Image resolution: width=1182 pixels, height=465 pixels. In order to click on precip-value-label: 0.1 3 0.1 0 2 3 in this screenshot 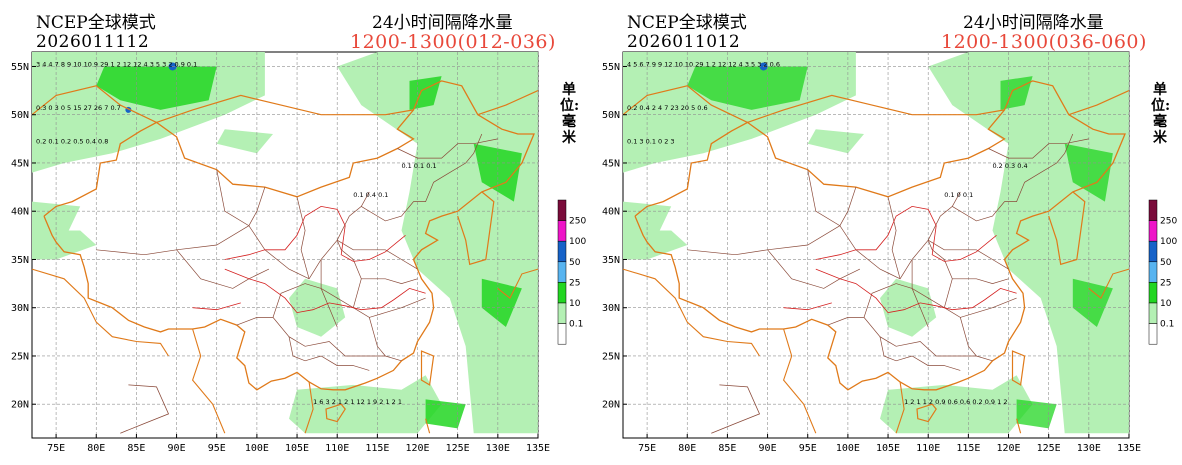, I will do `click(651, 142)`.